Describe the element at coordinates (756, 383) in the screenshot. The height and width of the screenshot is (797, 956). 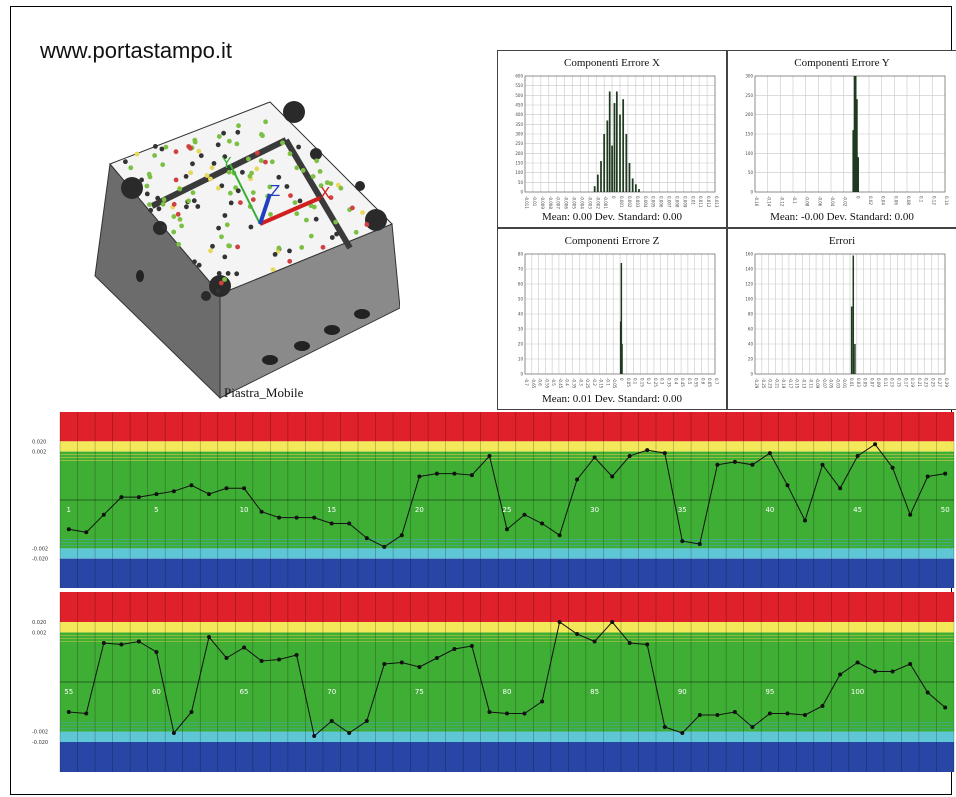
I see `hist-x-tick-label: -0.29` at that location.